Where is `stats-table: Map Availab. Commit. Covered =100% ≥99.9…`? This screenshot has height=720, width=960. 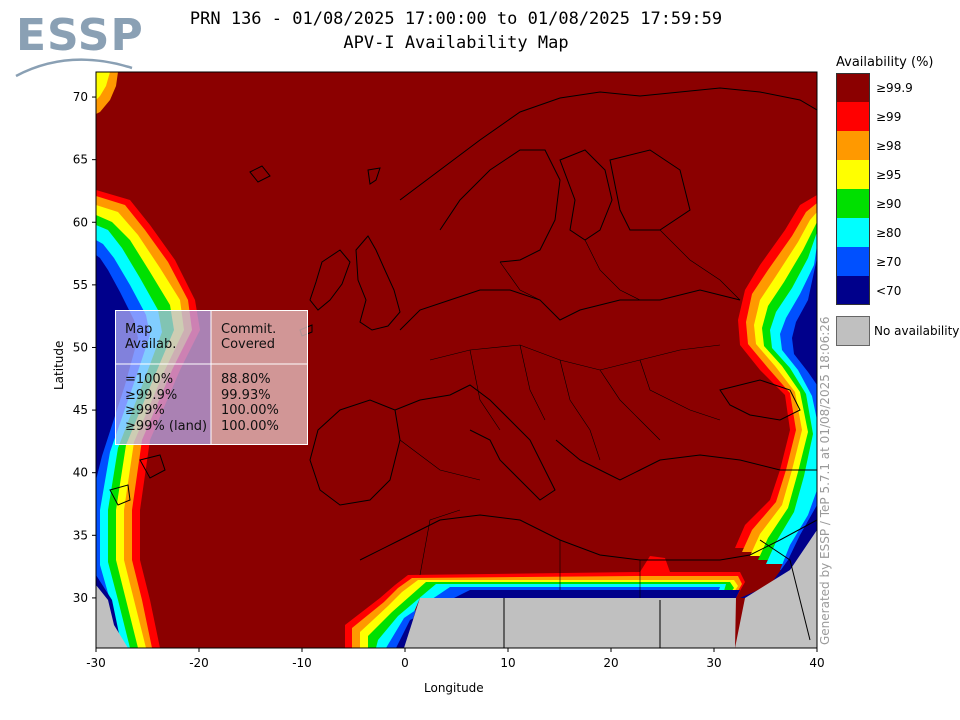
stats-table: Map Availab. Commit. Covered =100% ≥99.9… is located at coordinates (211, 377).